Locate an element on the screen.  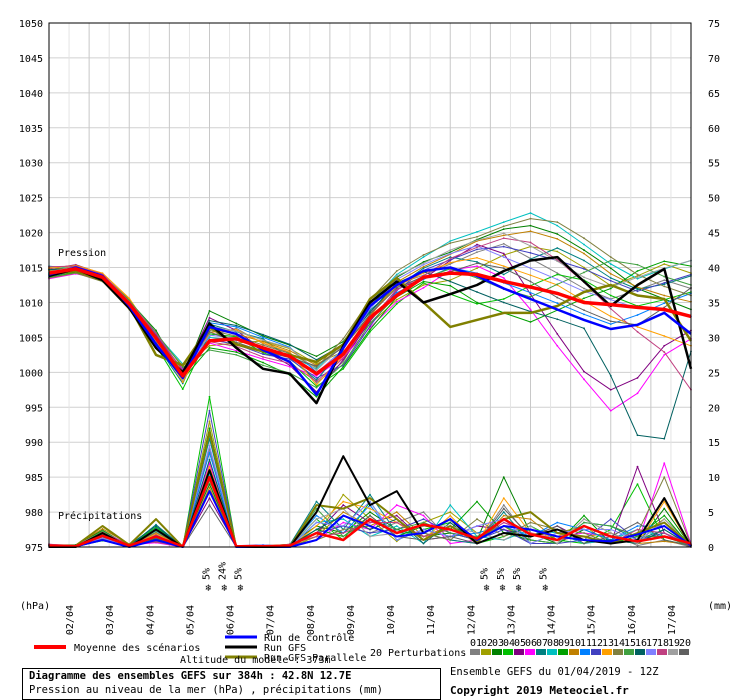
left-tick-label: 995 is located at coordinates (34, 408).